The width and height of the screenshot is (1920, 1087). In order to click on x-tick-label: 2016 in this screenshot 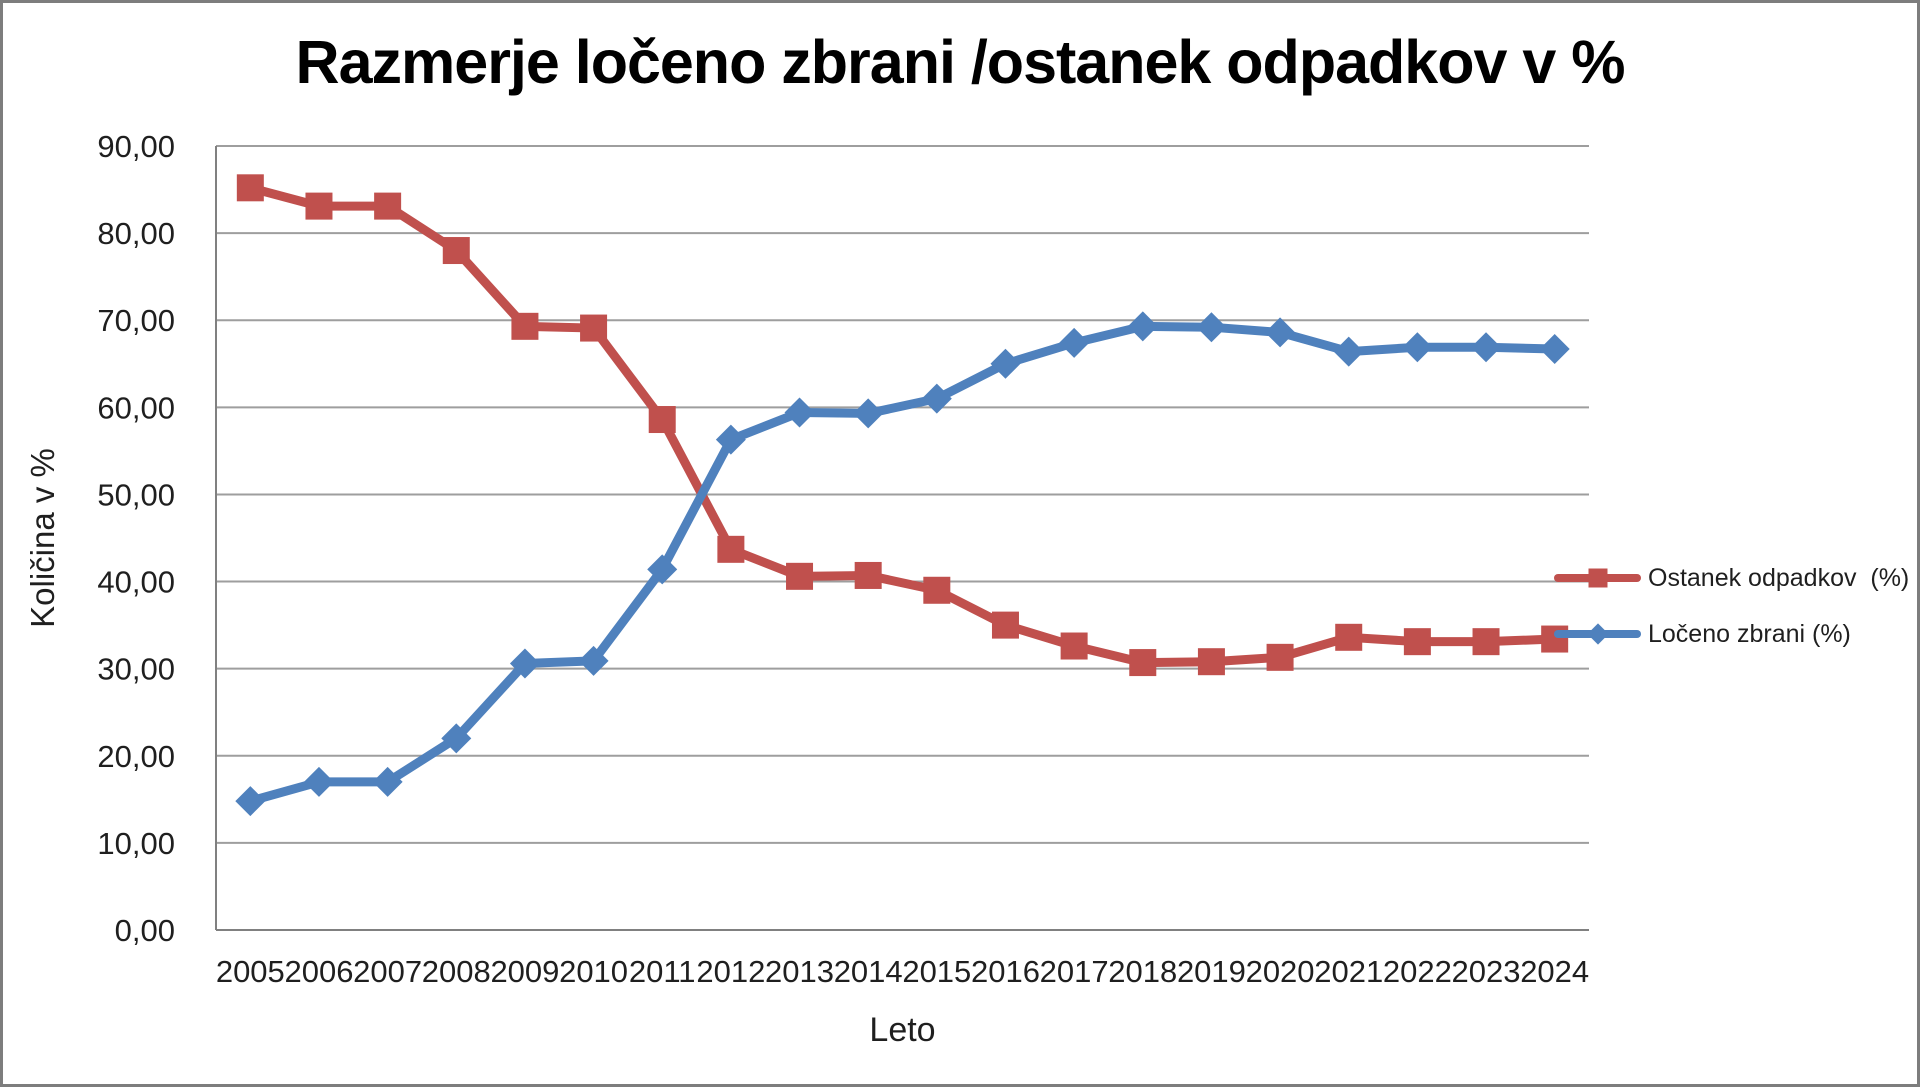, I will do `click(1005, 971)`.